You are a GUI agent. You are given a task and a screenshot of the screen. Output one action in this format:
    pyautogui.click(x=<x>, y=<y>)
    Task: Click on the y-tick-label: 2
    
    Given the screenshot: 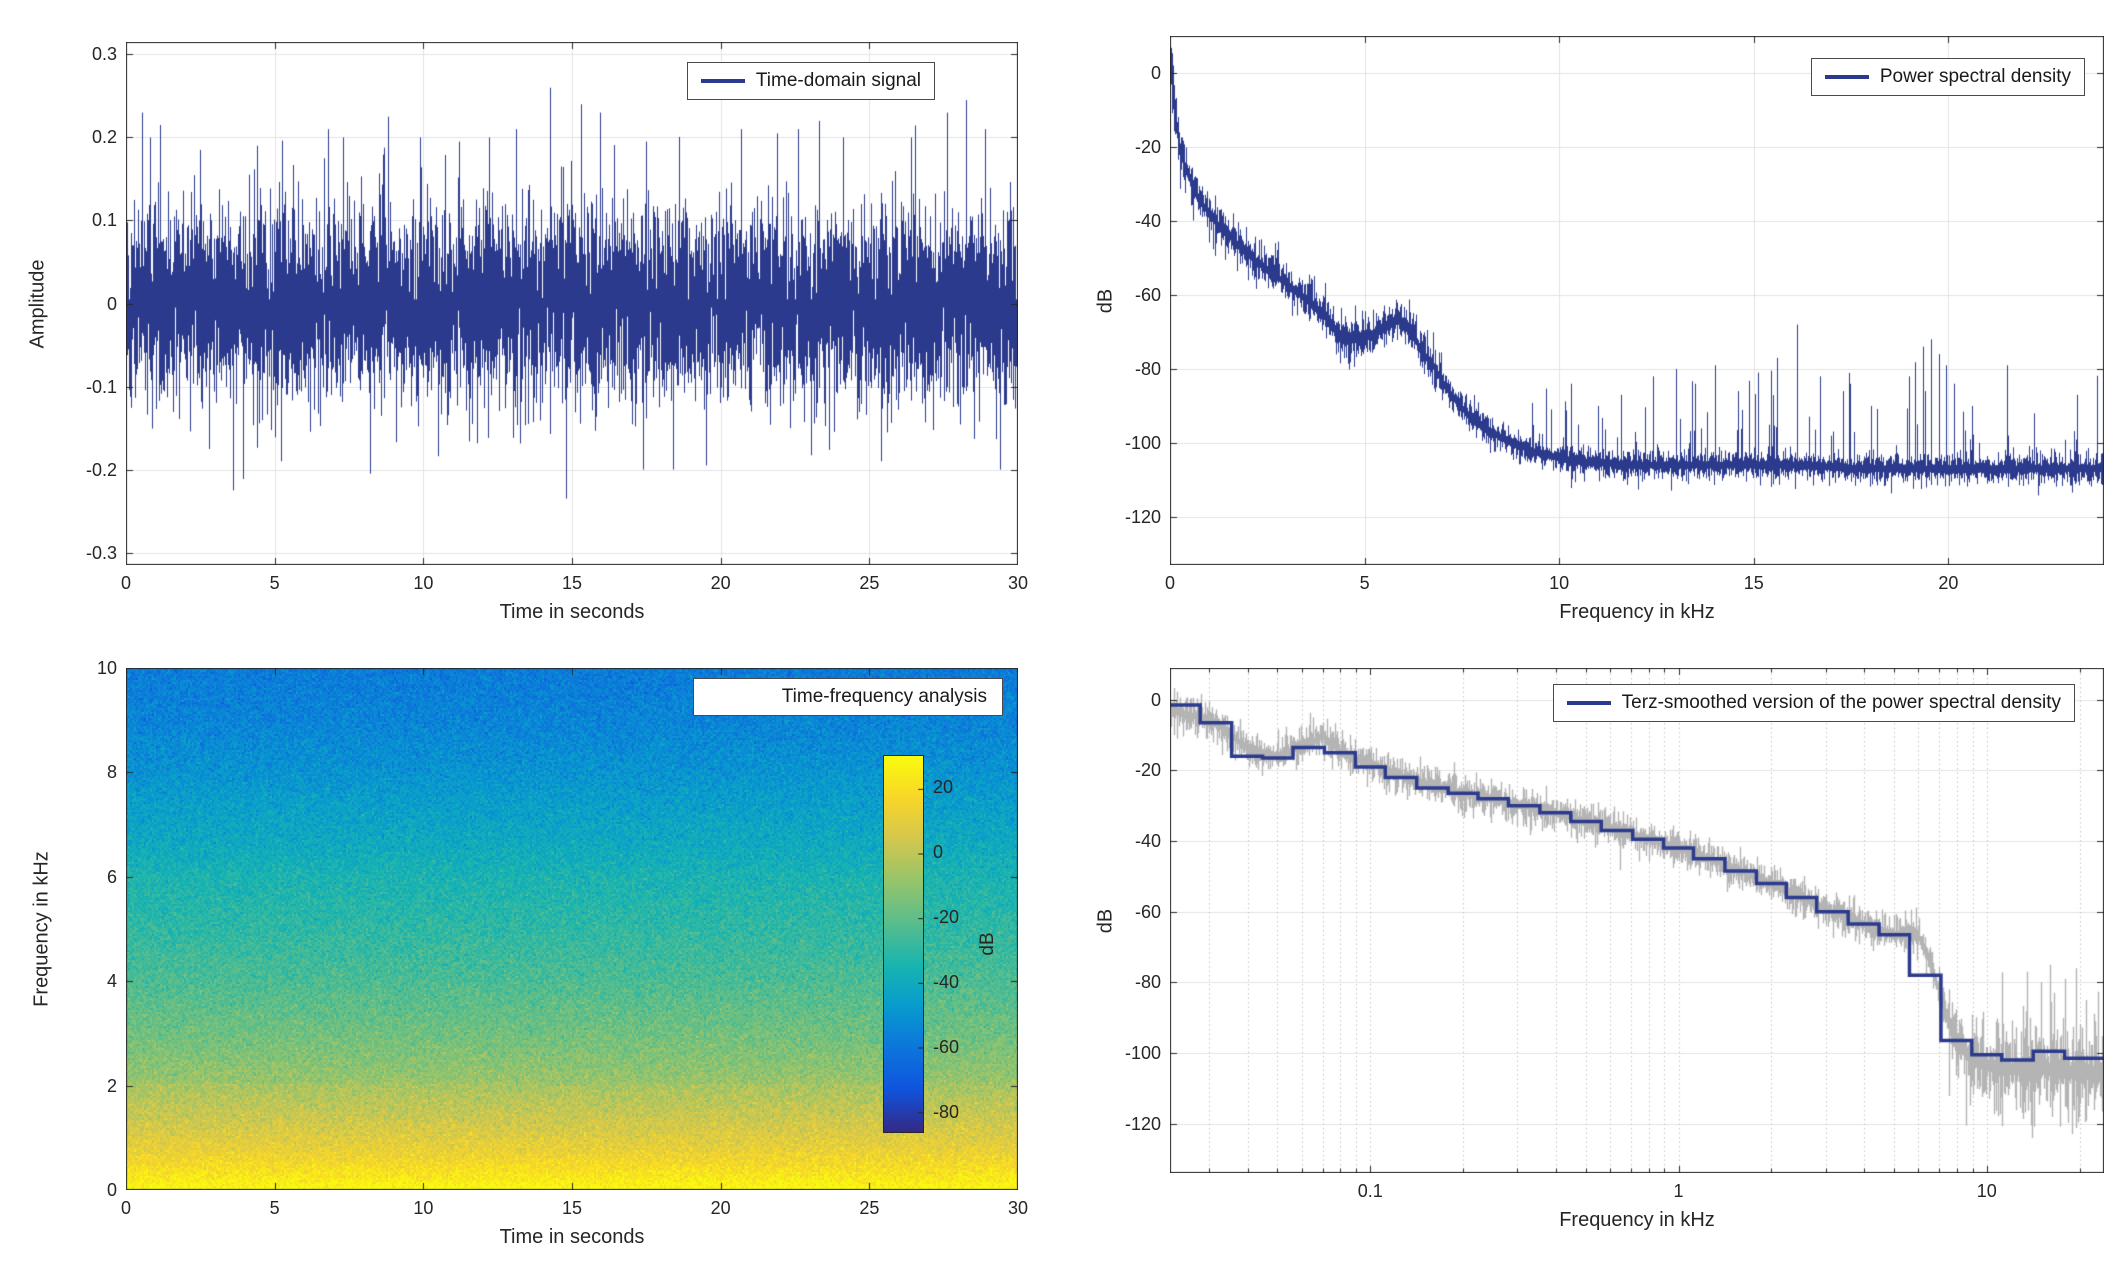 What is the action you would take?
    pyautogui.click(x=111, y=1085)
    